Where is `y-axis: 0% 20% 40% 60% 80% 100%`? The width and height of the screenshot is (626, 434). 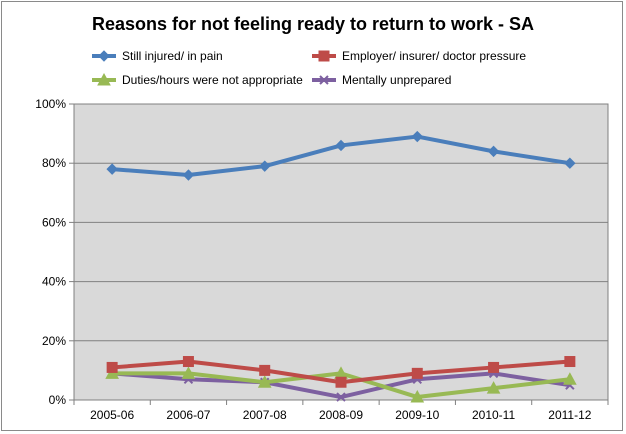 y-axis: 0% 20% 40% 60% 80% 100% is located at coordinates (54, 252).